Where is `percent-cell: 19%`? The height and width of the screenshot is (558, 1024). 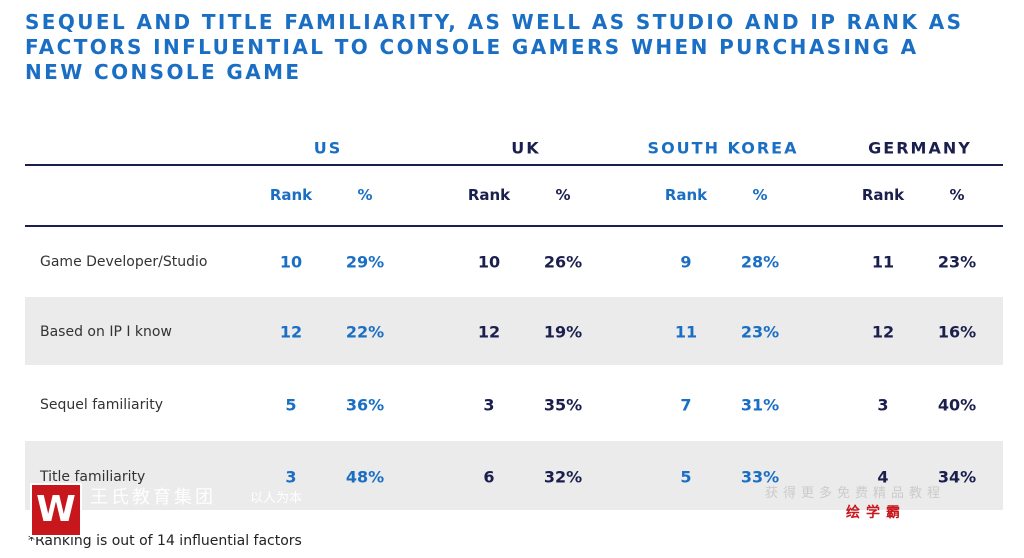
percent-cell: 19% is located at coordinates (563, 332).